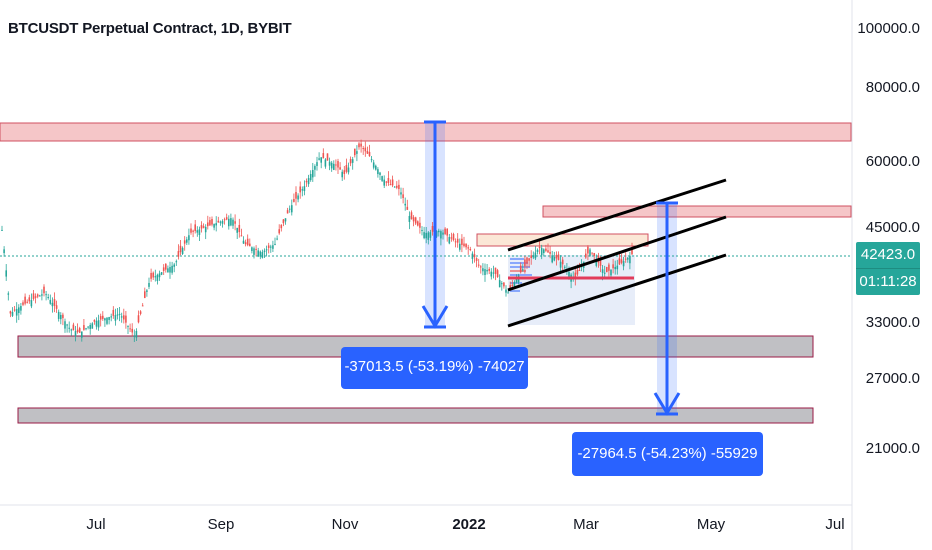 The image size is (932, 550). I want to click on measure-label-2: -27964.5 (-54.23%) -55929, so click(667, 454).